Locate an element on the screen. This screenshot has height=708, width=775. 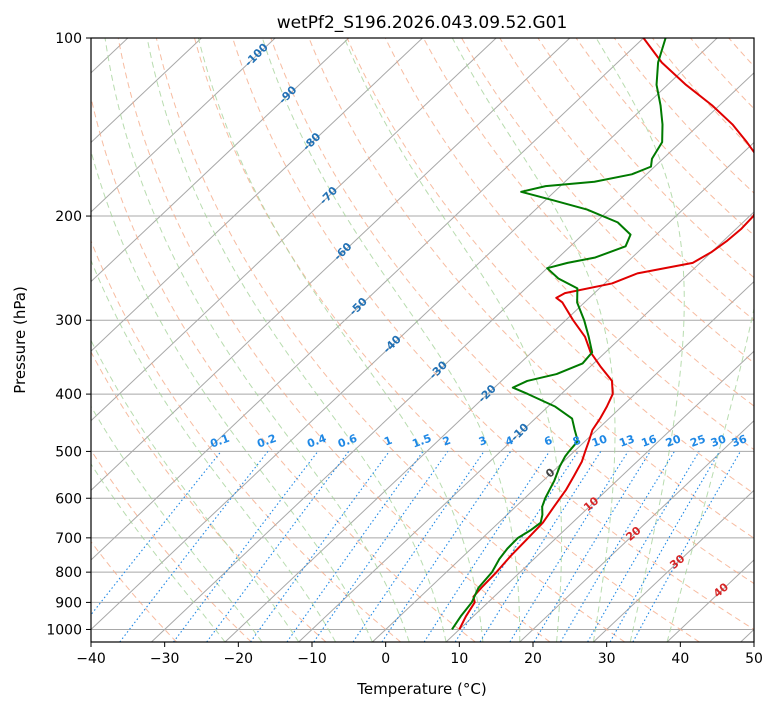
y-tick-label: 700 is located at coordinates (68, 539).